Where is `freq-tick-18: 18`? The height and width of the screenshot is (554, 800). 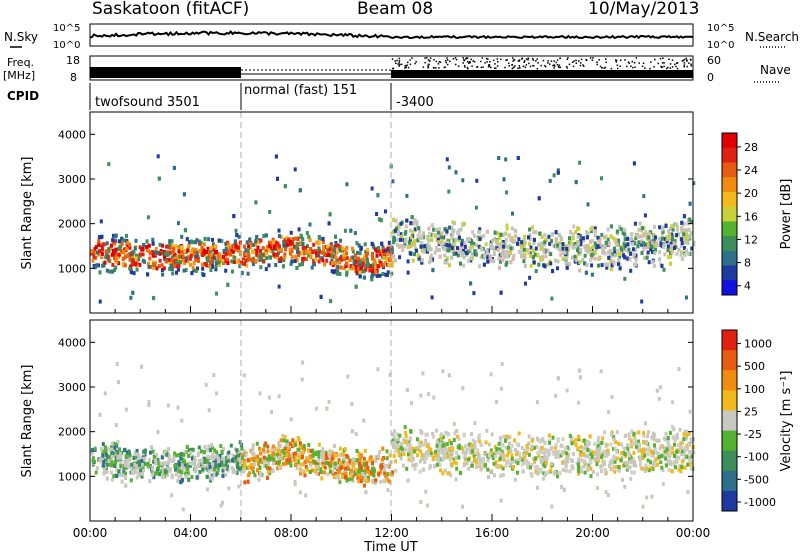 freq-tick-18: 18 is located at coordinates (73, 60).